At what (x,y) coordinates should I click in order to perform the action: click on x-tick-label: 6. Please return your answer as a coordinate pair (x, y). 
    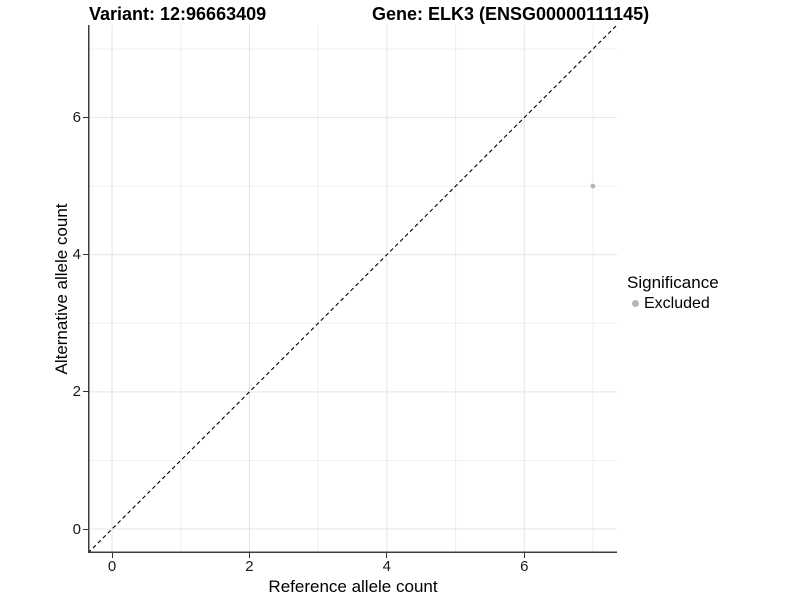
    Looking at the image, I should click on (524, 566).